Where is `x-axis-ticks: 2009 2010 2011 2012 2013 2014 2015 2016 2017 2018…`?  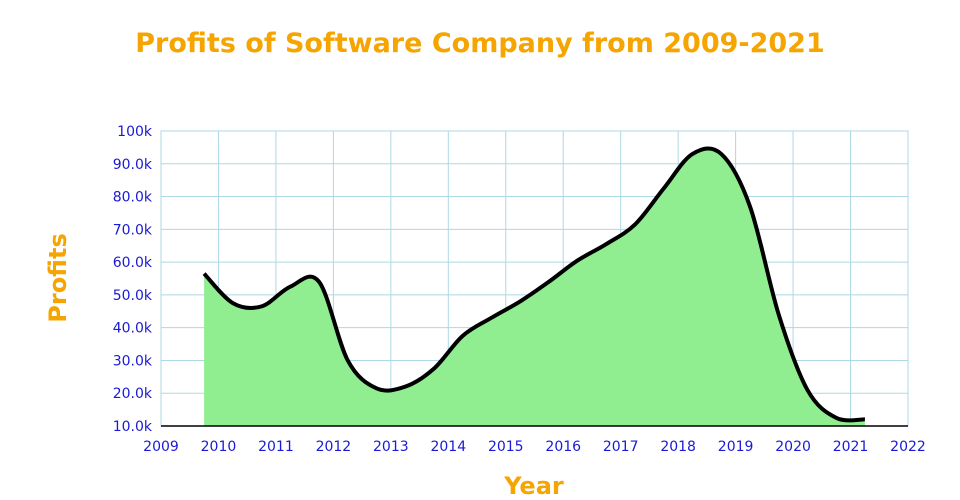
x-axis-ticks: 2009 2010 2011 2012 2013 2014 2015 2016 2017 2018… is located at coordinates (534, 447).